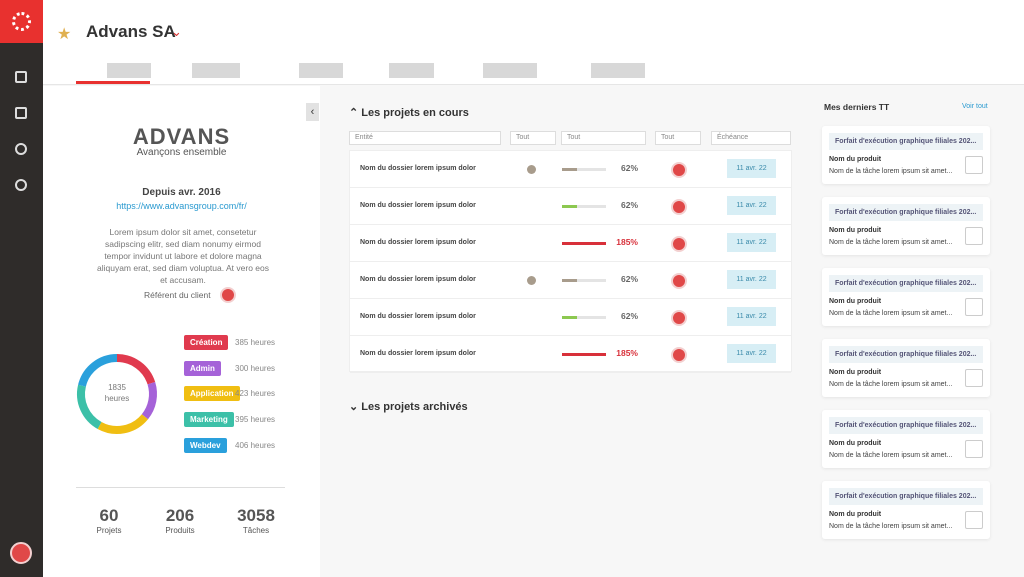 The image size is (1024, 577). What do you see at coordinates (21, 113) in the screenshot?
I see `calendar-icon` at bounding box center [21, 113].